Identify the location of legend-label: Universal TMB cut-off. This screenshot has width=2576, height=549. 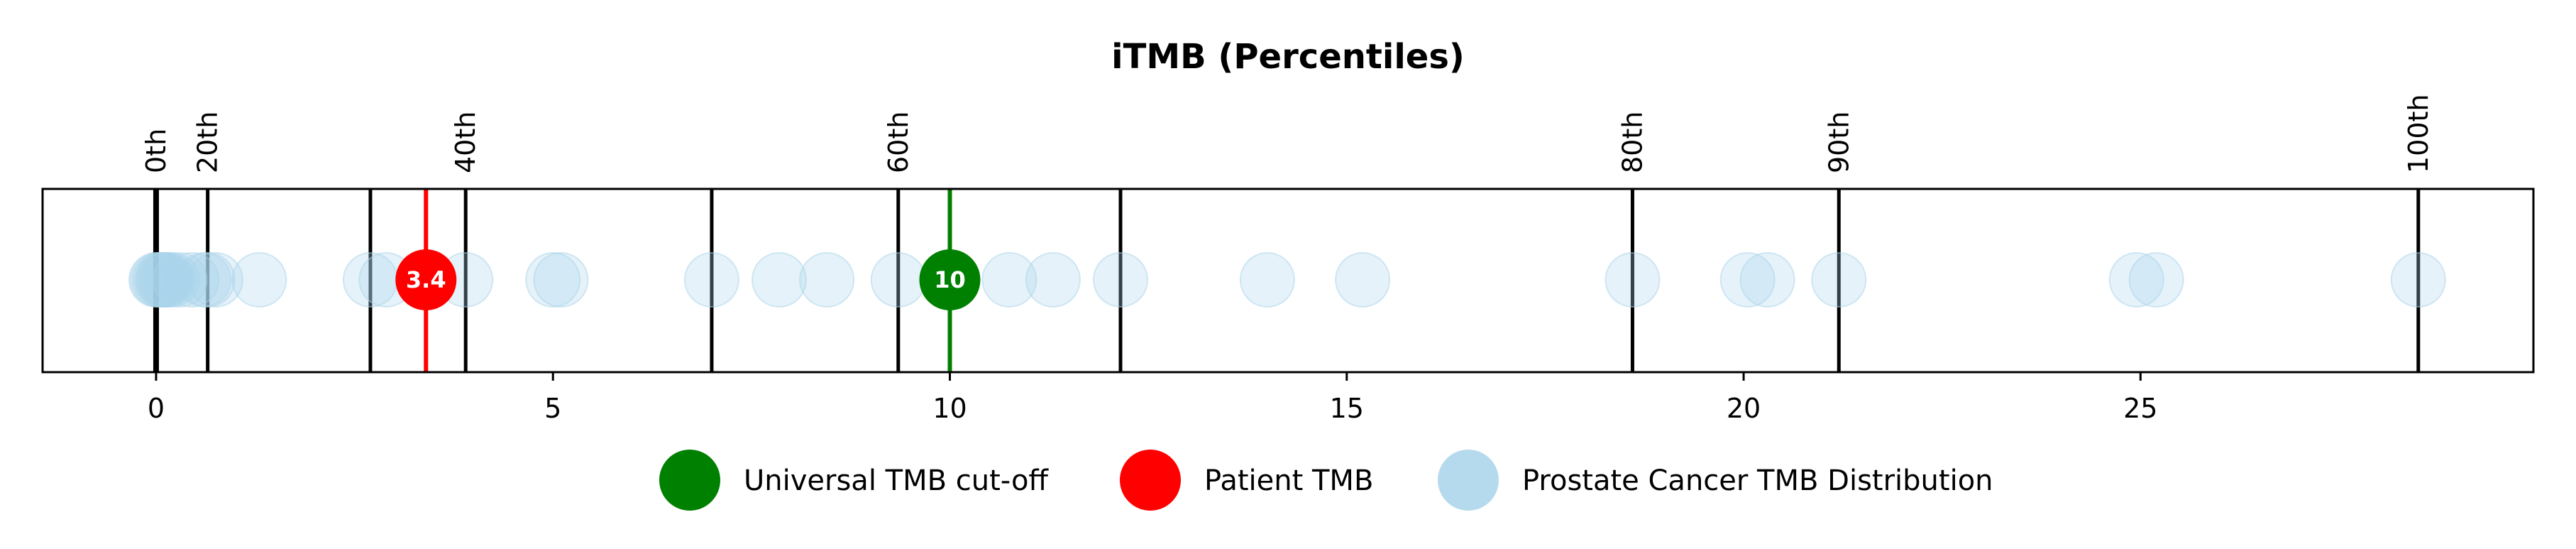
(896, 480).